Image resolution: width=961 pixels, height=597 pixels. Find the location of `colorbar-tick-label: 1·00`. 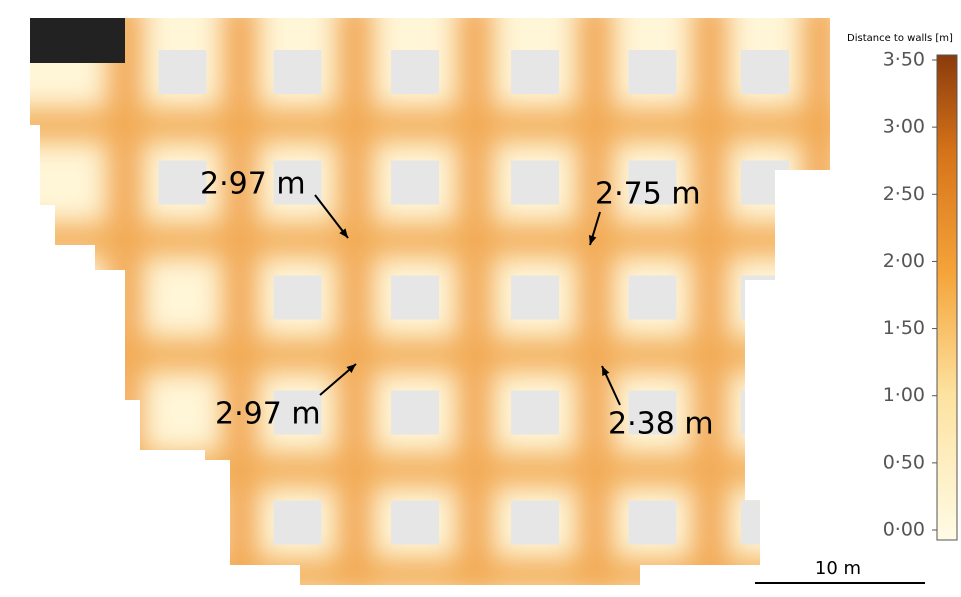

colorbar-tick-label: 1·00 is located at coordinates (904, 395).